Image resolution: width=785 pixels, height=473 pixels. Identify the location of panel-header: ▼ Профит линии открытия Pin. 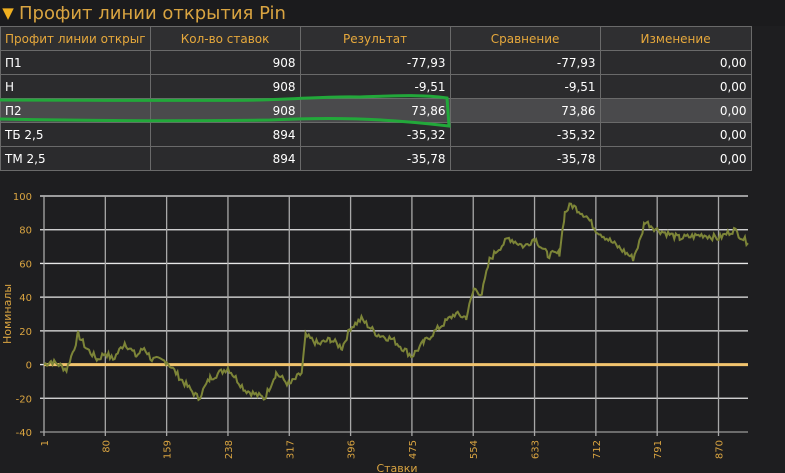
(392, 13).